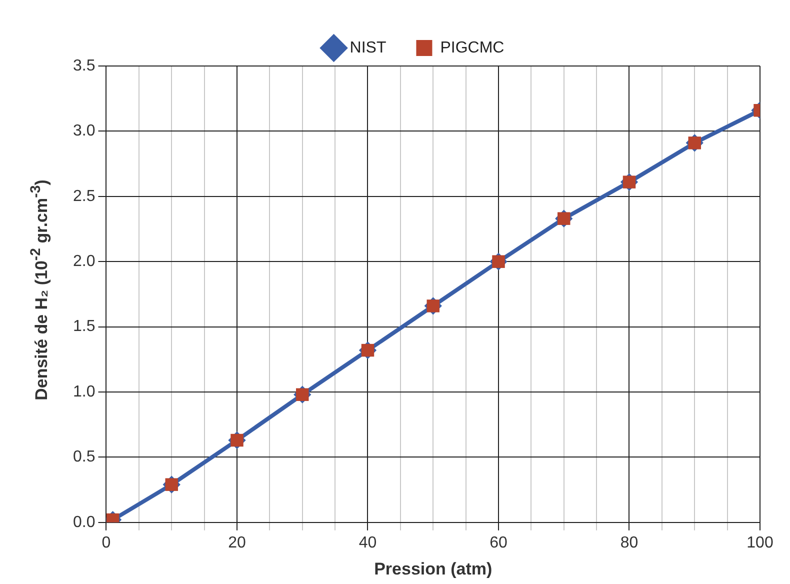 The height and width of the screenshot is (584, 790). What do you see at coordinates (84, 196) in the screenshot?
I see `y-tick-label: 2.5` at bounding box center [84, 196].